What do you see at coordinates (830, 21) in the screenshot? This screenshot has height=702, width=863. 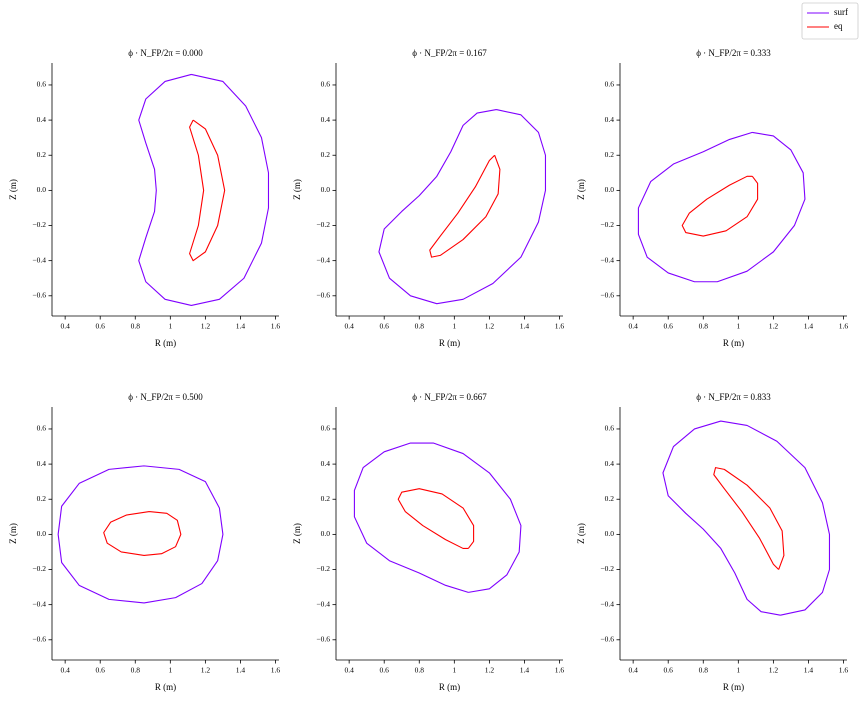 I see `legend: surf eq` at bounding box center [830, 21].